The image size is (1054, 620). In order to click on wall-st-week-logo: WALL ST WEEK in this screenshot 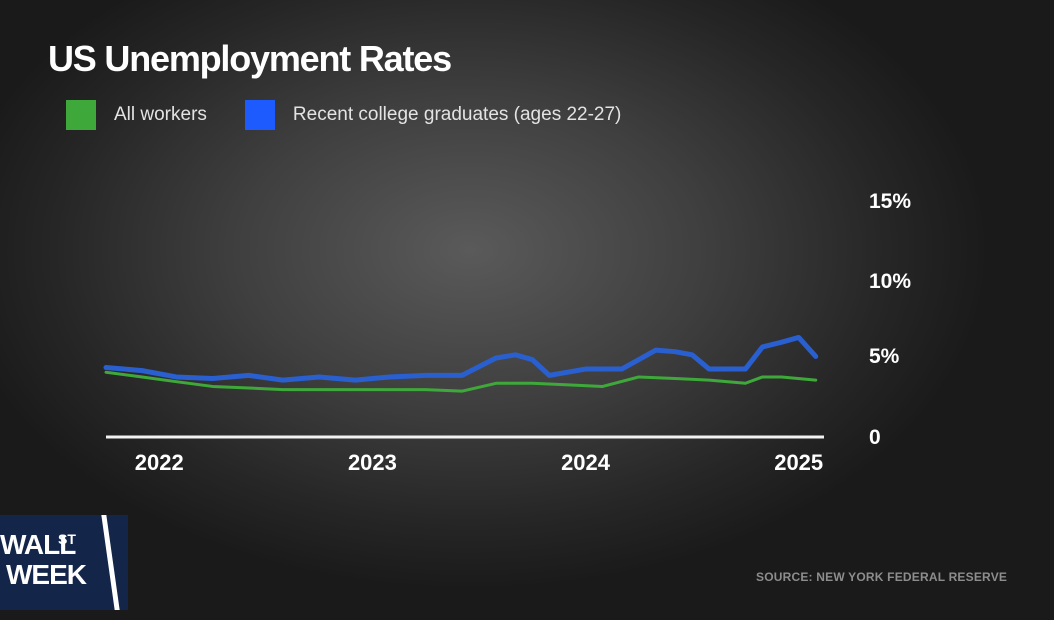, I will do `click(64, 562)`.